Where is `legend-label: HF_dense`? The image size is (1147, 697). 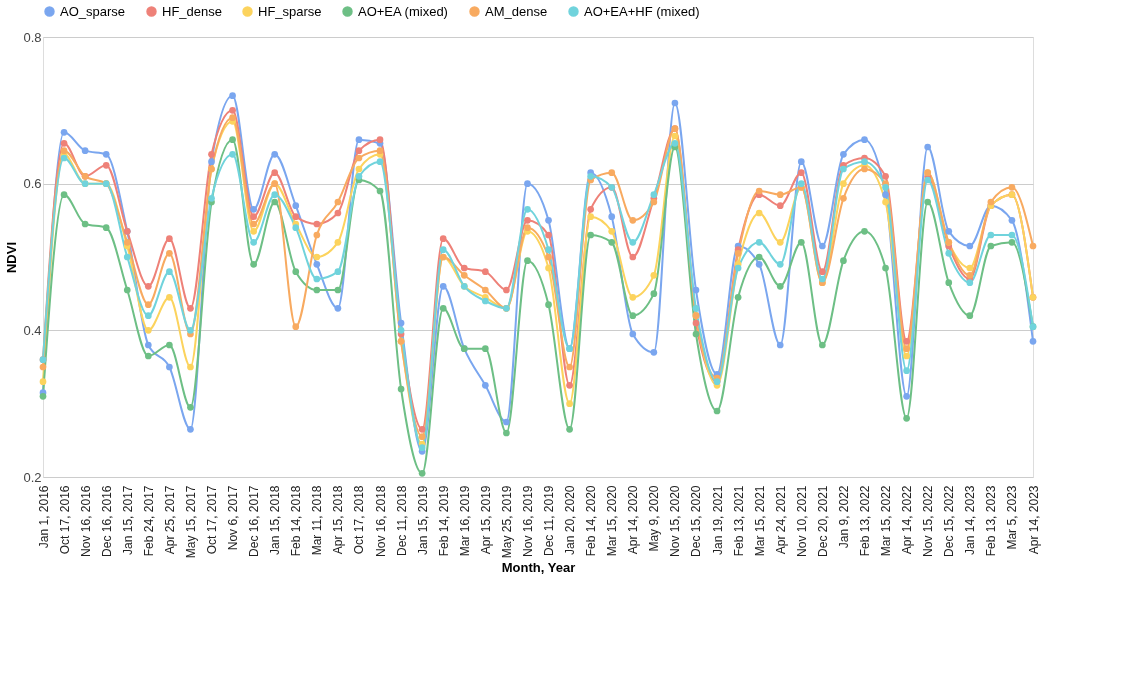 legend-label: HF_dense is located at coordinates (192, 11).